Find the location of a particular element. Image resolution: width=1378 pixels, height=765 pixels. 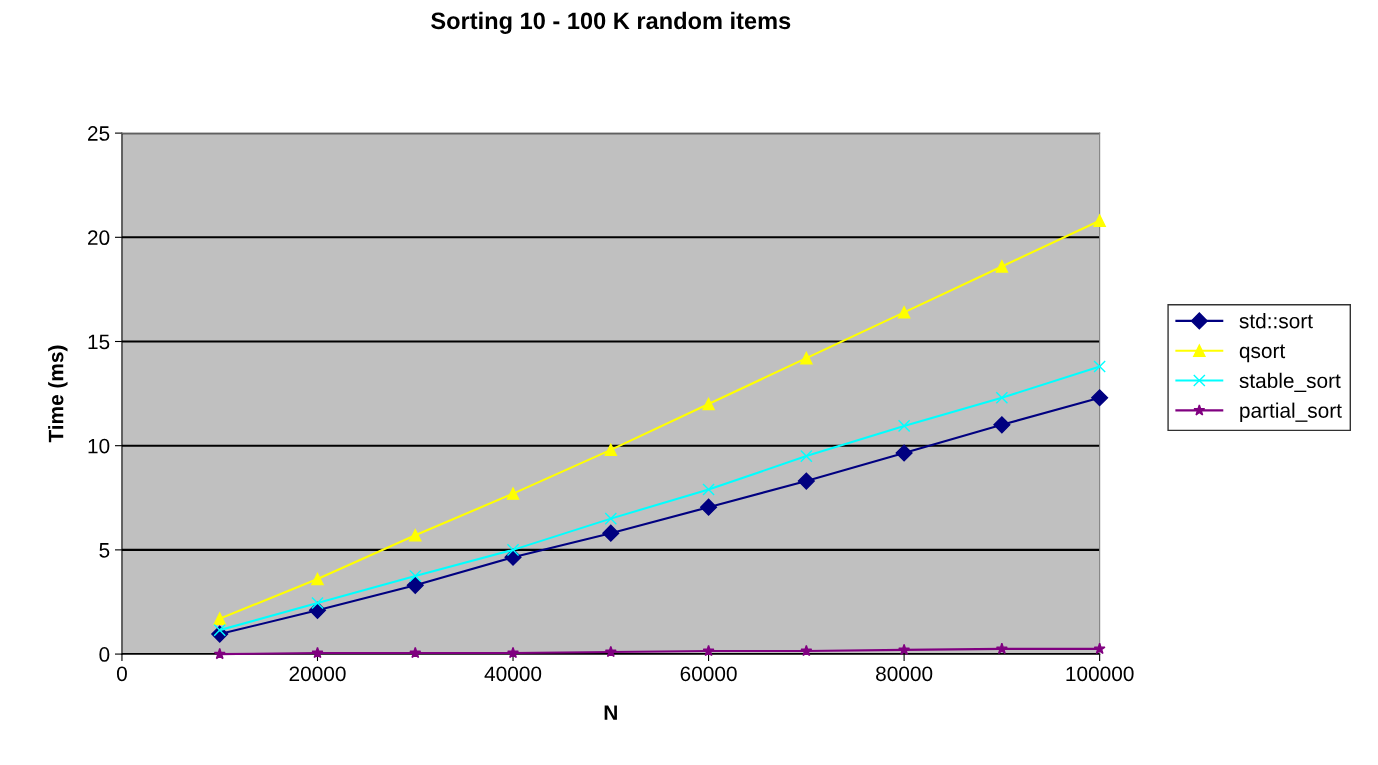

x-tick-label: 100000 is located at coordinates (1100, 674).